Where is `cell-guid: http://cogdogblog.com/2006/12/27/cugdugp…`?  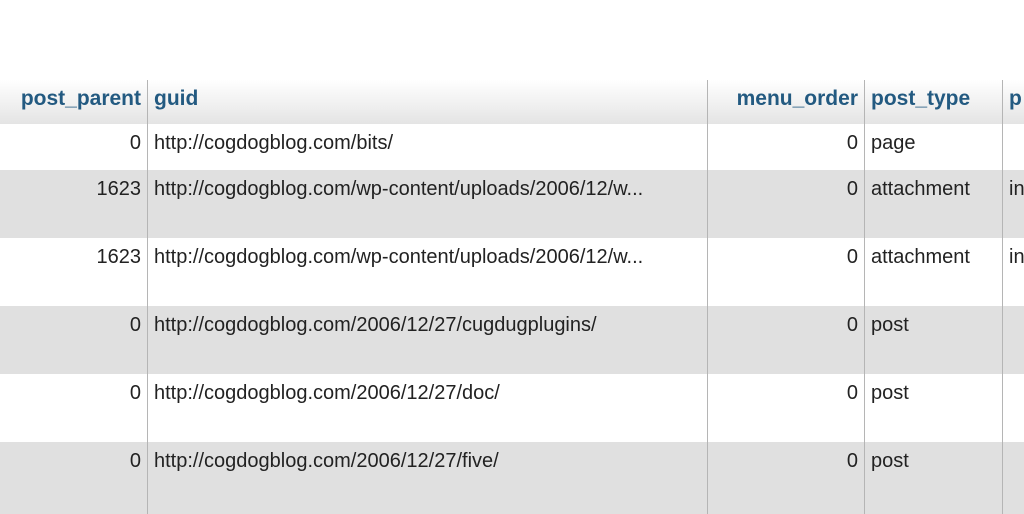 cell-guid: http://cogdogblog.com/2006/12/27/cugdugp… is located at coordinates (428, 340).